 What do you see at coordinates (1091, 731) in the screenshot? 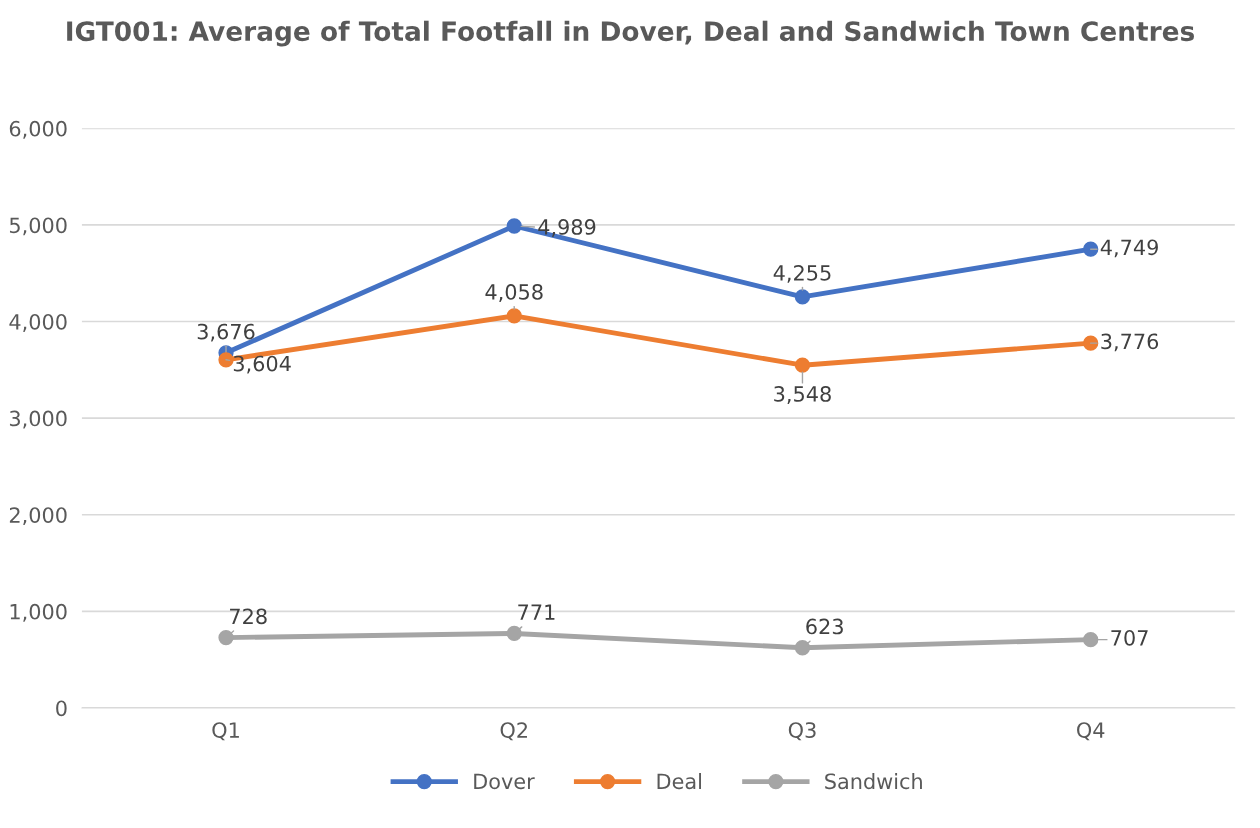
I see `x-tick-label: Q4` at bounding box center [1091, 731].